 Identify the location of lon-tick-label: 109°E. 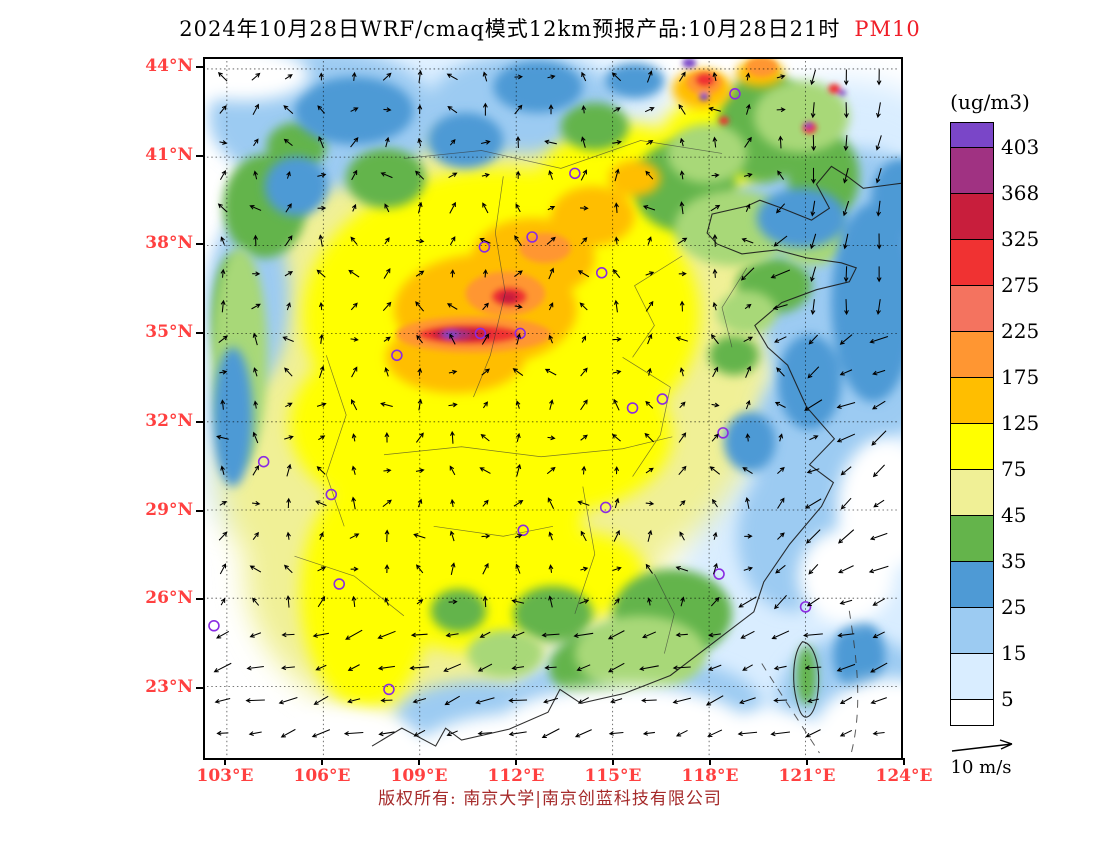
(419, 776).